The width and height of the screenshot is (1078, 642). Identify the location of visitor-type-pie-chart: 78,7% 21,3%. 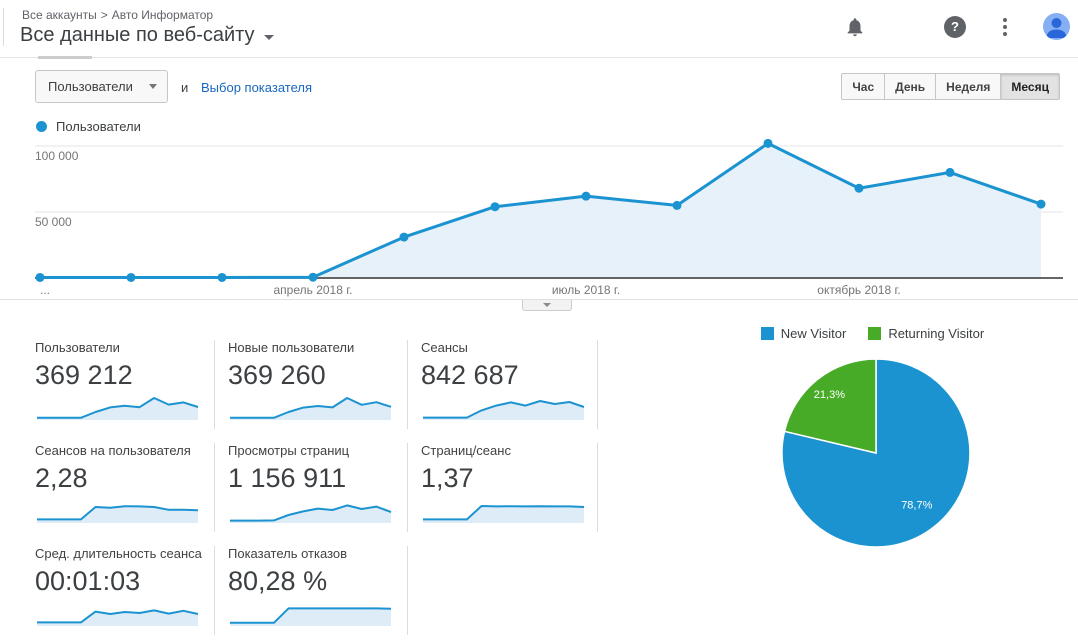
(876, 453).